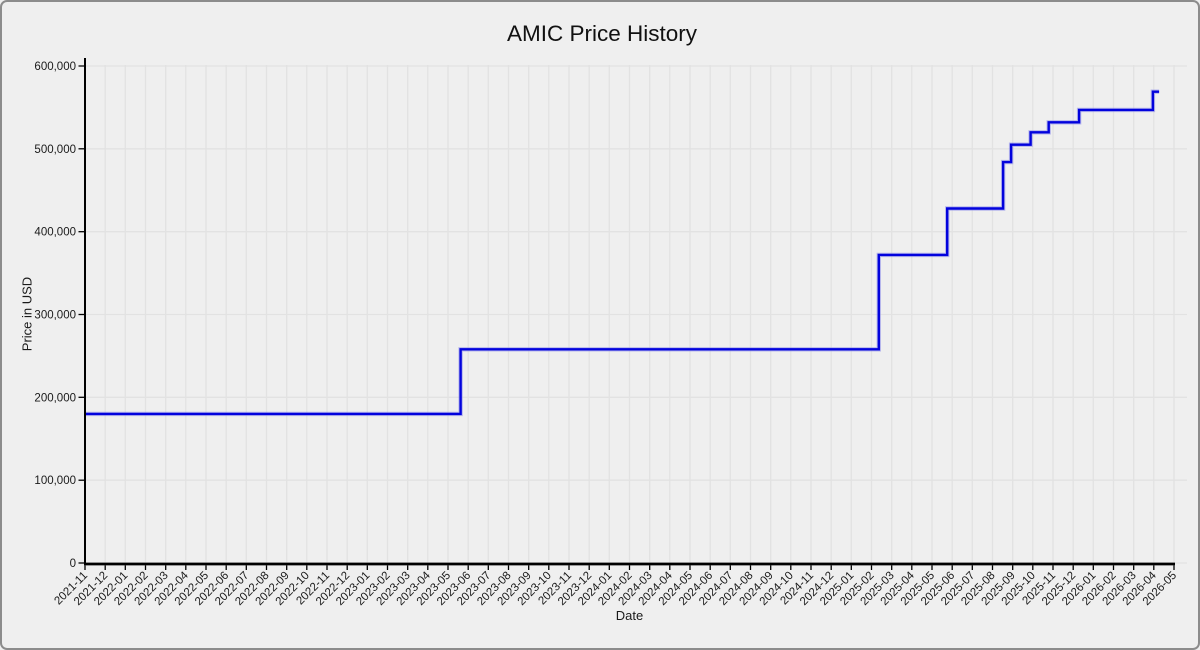 The height and width of the screenshot is (650, 1200). What do you see at coordinates (55, 233) in the screenshot?
I see `y-tick-label: 400,000` at bounding box center [55, 233].